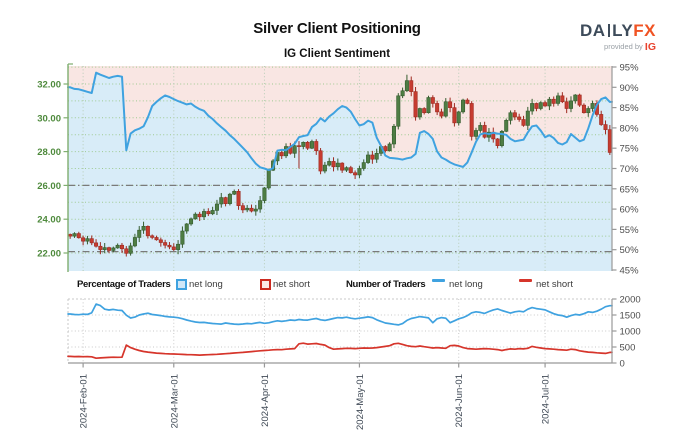 The width and height of the screenshot is (674, 430). I want to click on page-title: Silver Client Positioning, so click(337, 28).